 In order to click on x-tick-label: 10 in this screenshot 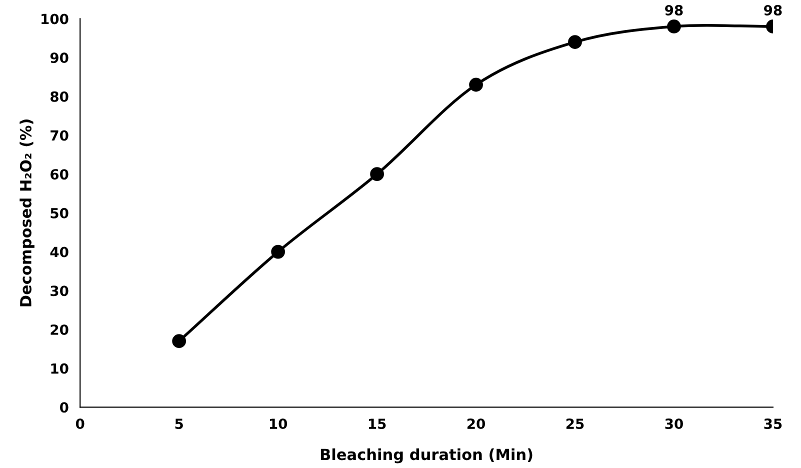, I will do `click(279, 424)`.